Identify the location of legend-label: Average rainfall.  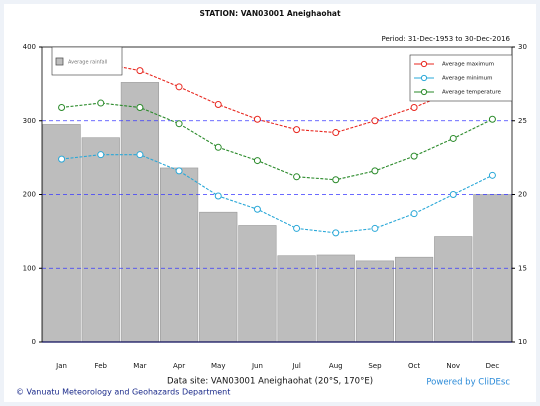
(87, 63).